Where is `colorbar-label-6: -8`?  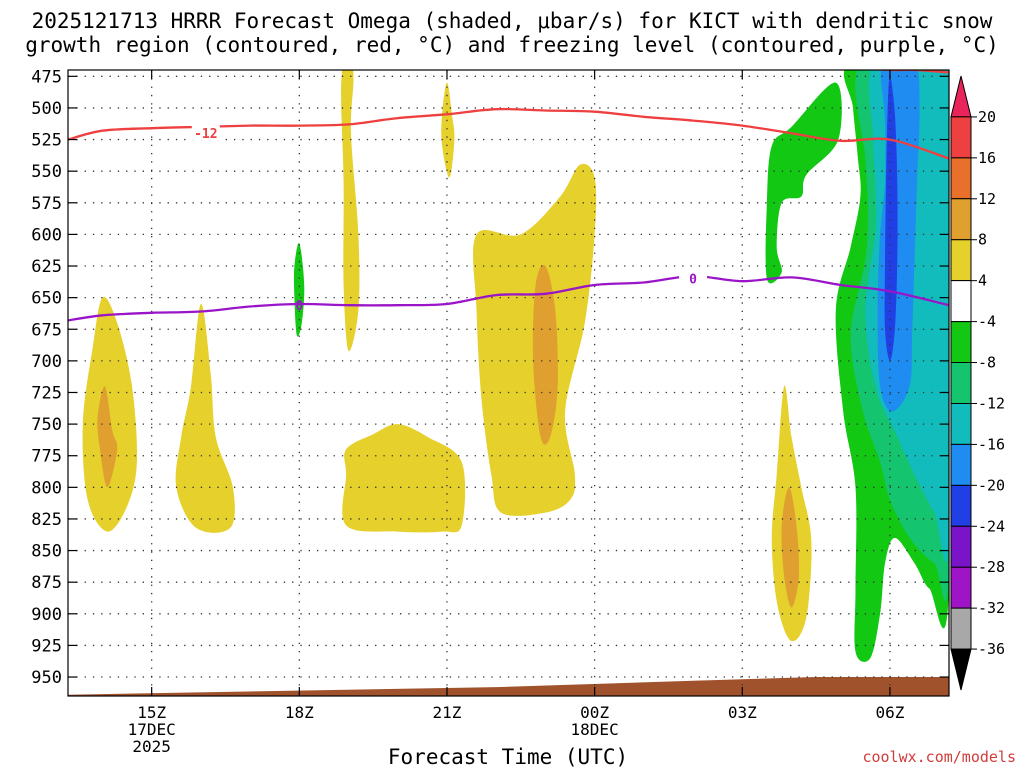
colorbar-label-6: -8 is located at coordinates (987, 363).